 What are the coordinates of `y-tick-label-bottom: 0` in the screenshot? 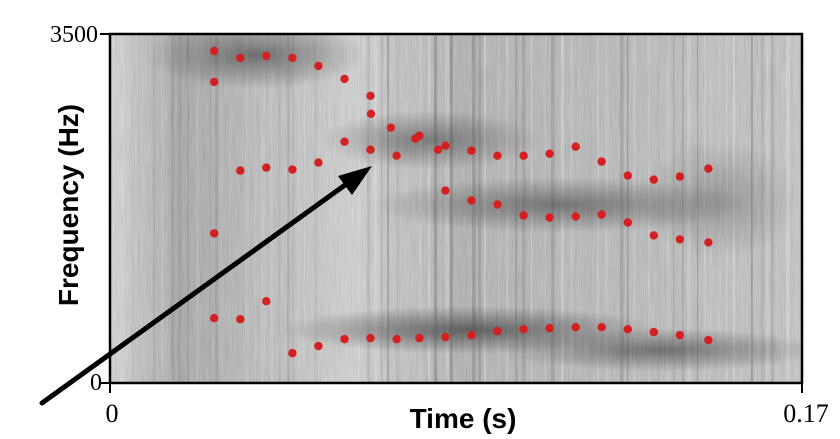 It's located at (96, 383).